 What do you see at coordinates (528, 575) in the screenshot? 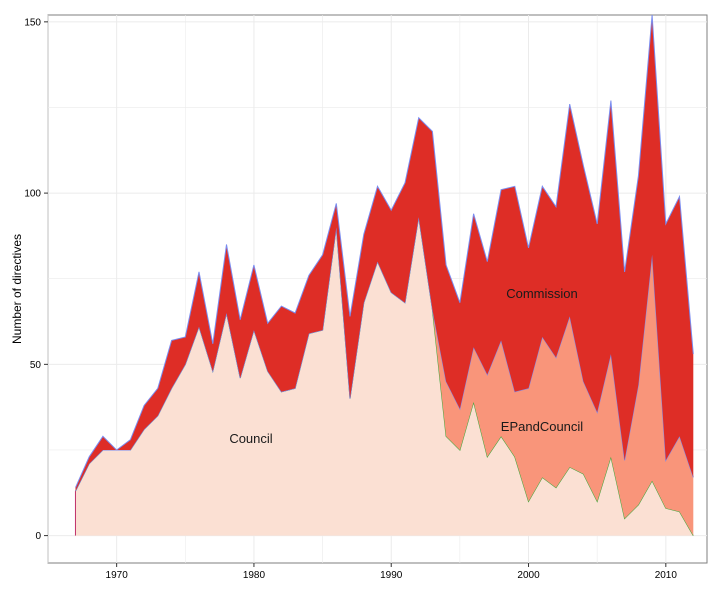
I see `x-tick-label: 2000` at bounding box center [528, 575].